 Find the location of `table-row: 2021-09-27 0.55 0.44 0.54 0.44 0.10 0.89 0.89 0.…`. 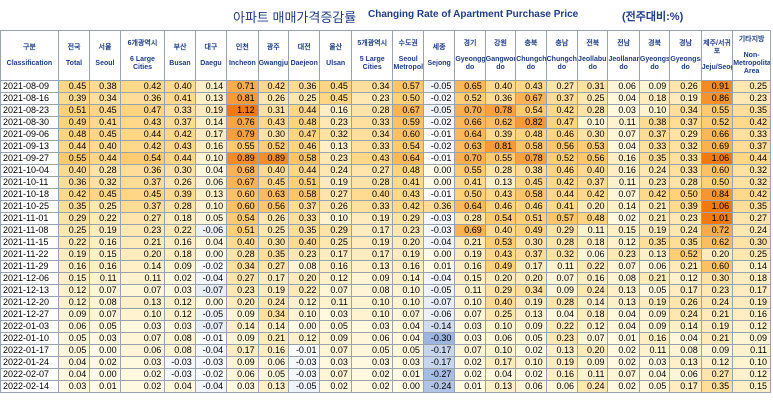

table-row: 2021-09-27 0.55 0.44 0.54 0.44 0.10 0.89 0.89 0.… is located at coordinates (385, 158).